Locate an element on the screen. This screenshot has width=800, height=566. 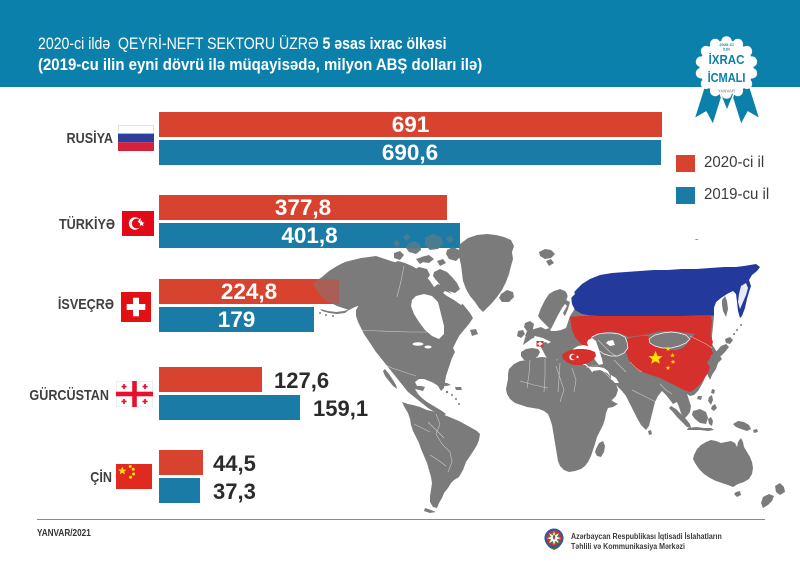
svg-text: İLİN is located at coordinates (726, 50).